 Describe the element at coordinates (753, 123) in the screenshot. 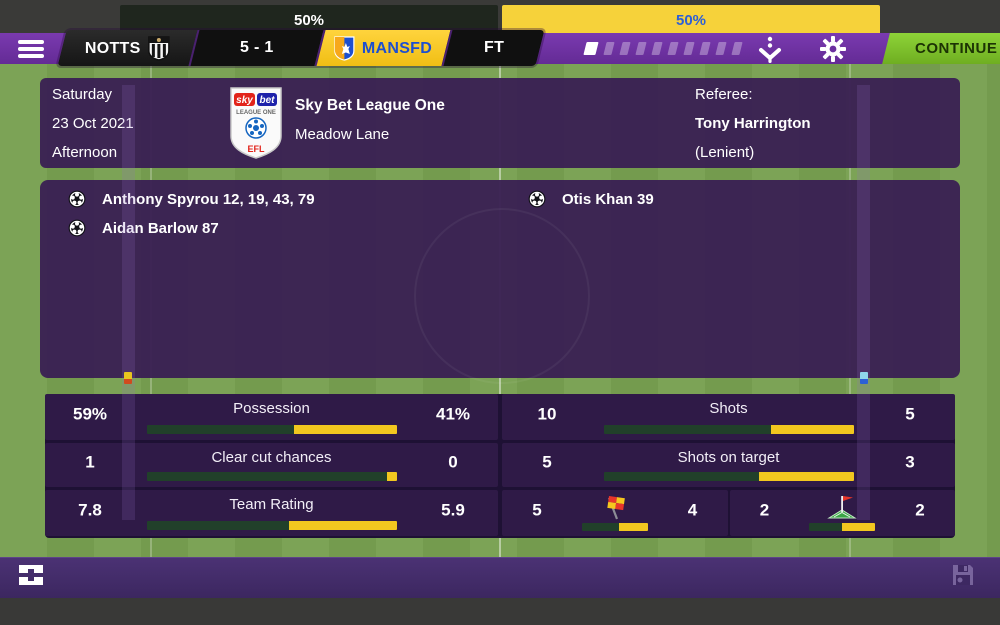

I see `referee-name: Tony Harrington` at that location.